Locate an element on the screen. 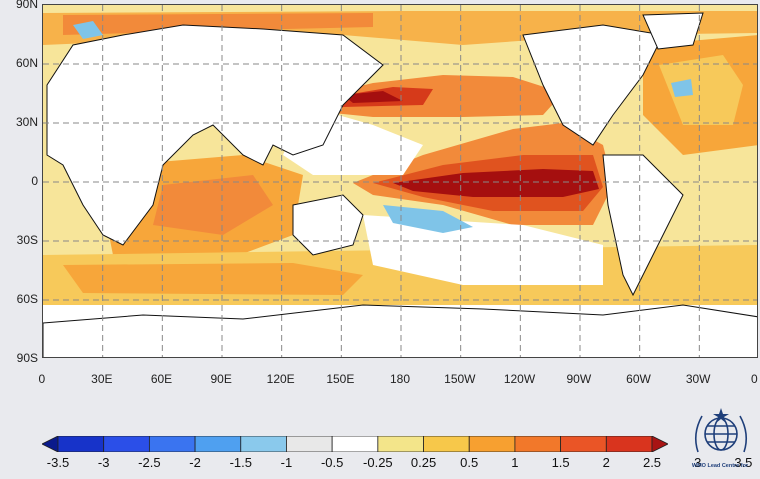 Image resolution: width=760 pixels, height=479 pixels. longitude-label: 120E is located at coordinates (280, 379).